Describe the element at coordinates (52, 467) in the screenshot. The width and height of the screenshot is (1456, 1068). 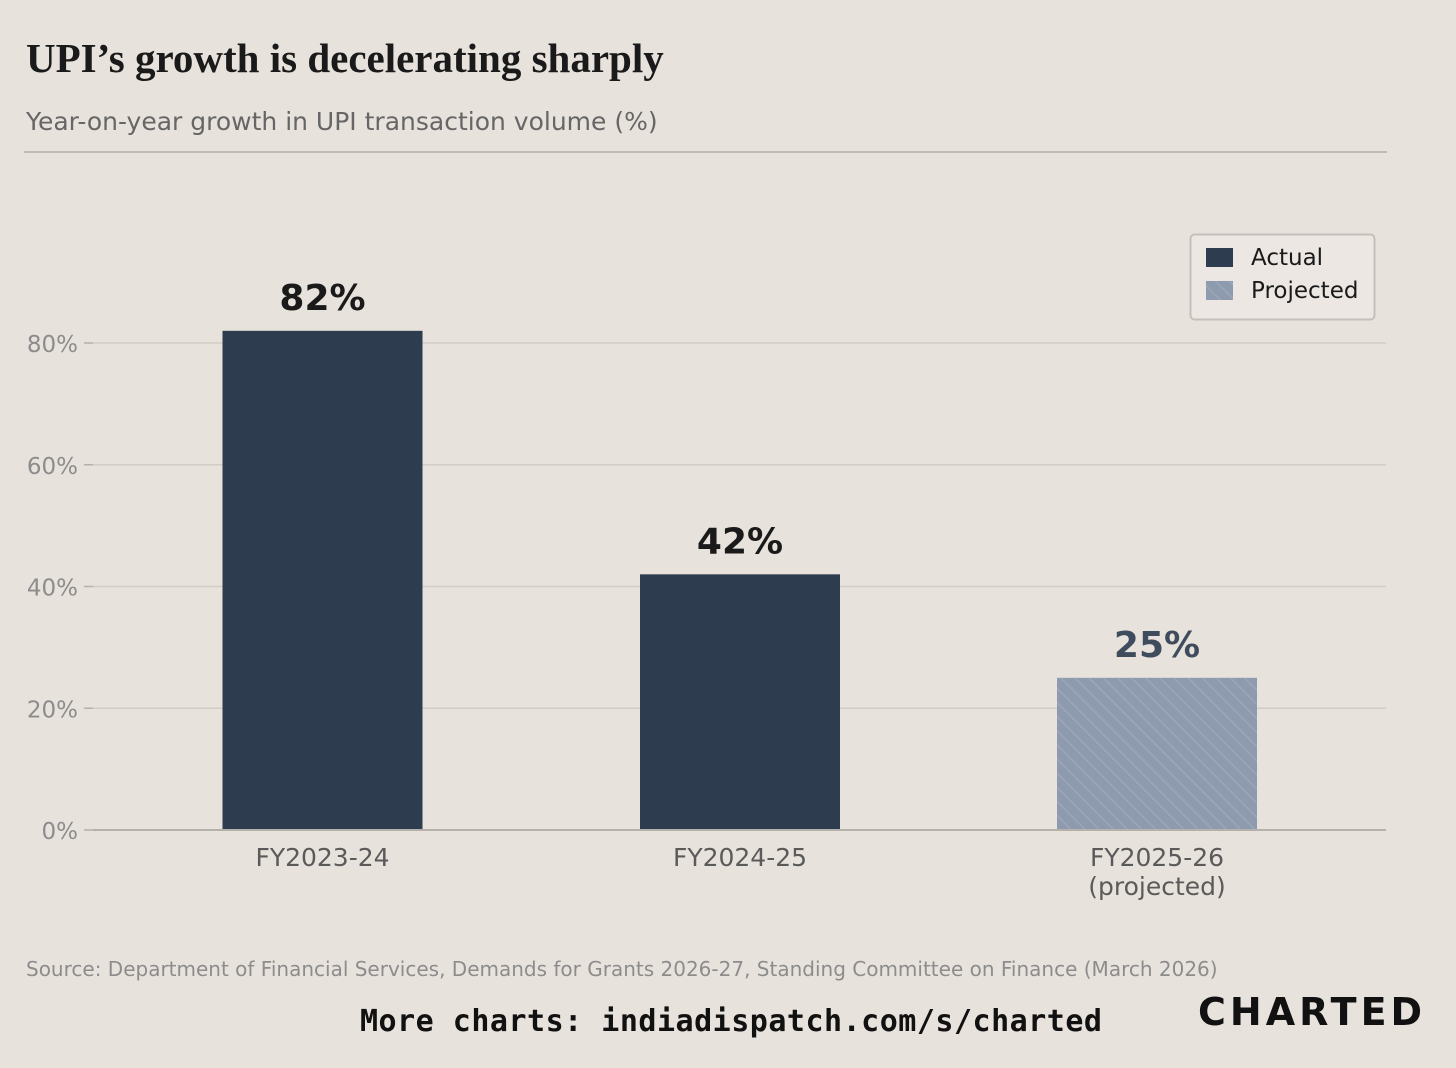
I see `y-tick-label: 60%` at that location.